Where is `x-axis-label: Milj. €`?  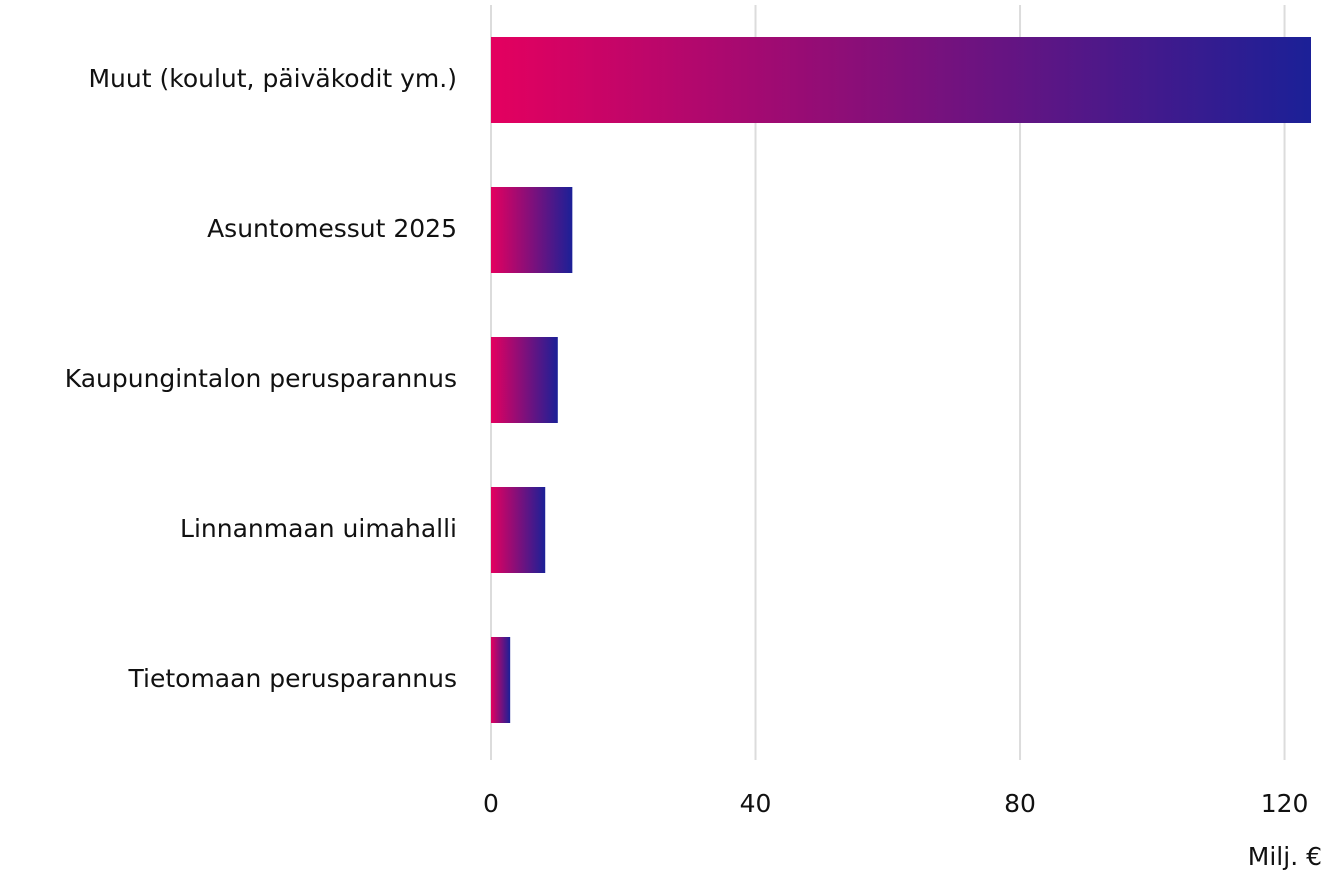
x-axis-label: Milj. € is located at coordinates (1285, 856).